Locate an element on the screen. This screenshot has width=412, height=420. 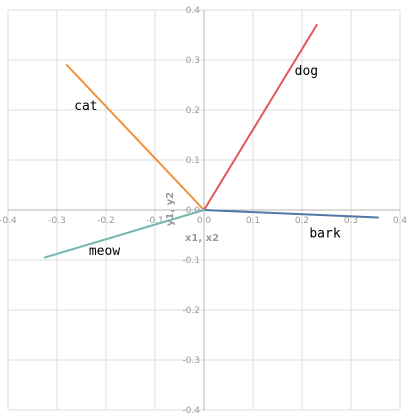
y-tick-label: 0.1 is located at coordinates (193, 161).